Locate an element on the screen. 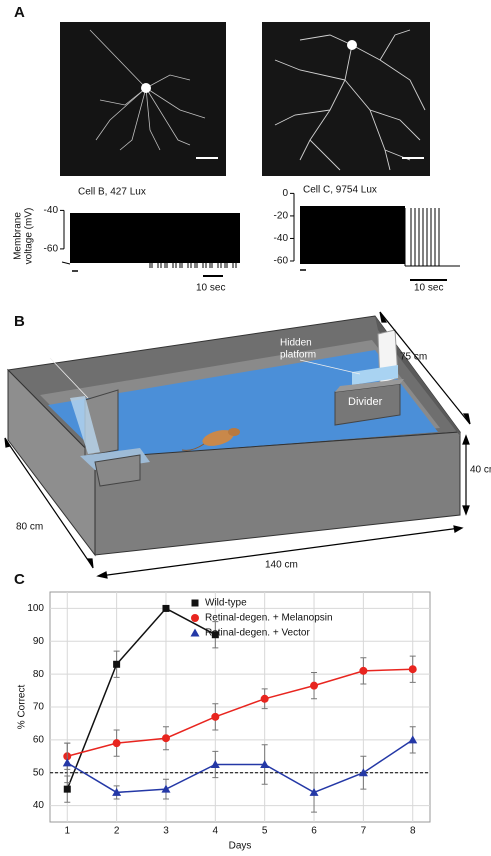  x-tick-label: 6 is located at coordinates (314, 831).